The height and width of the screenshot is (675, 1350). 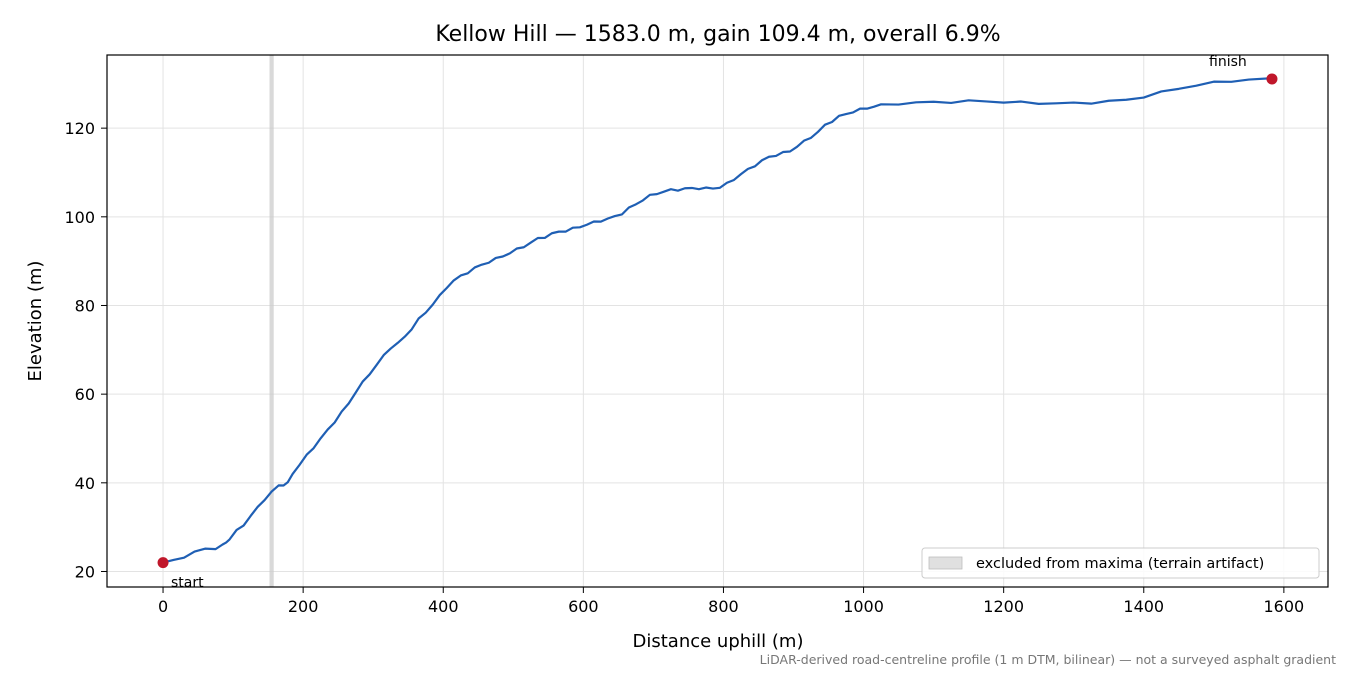 I want to click on x-tick-label: 1400, so click(x=1143, y=606).